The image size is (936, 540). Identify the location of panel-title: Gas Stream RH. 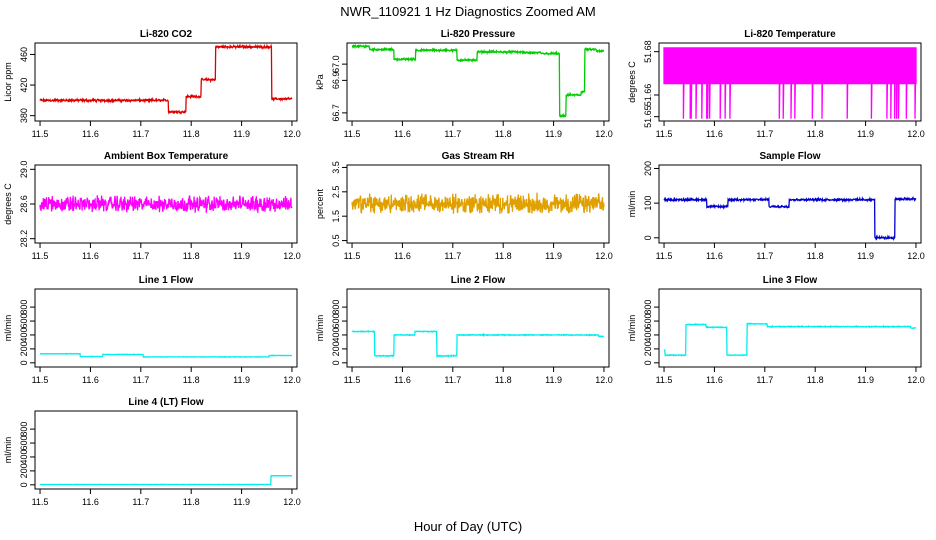
(478, 156).